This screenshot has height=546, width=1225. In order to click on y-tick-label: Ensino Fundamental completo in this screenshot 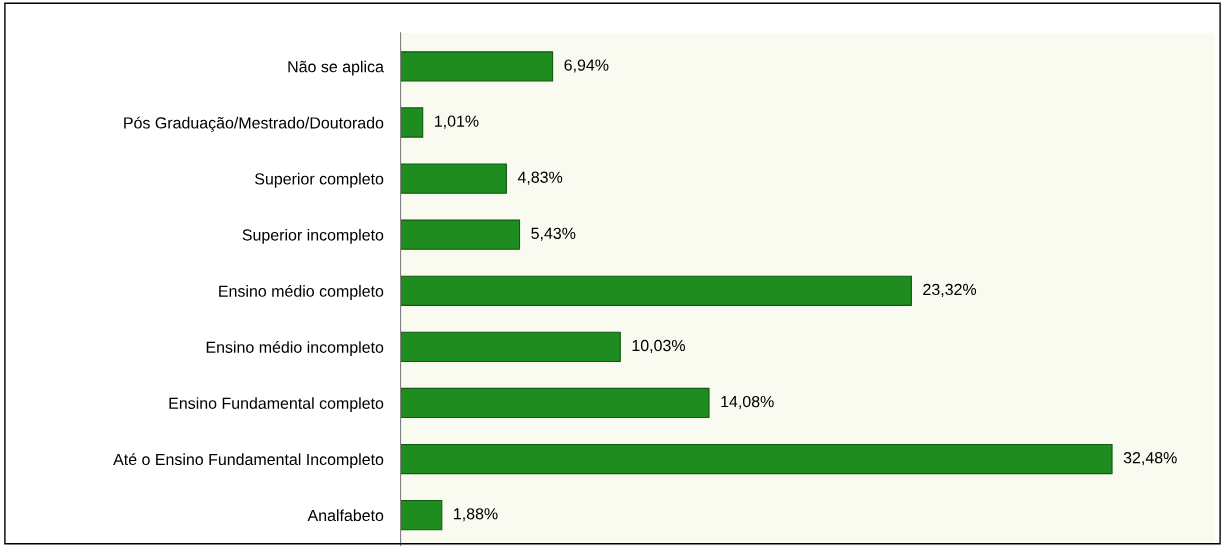, I will do `click(276, 405)`.